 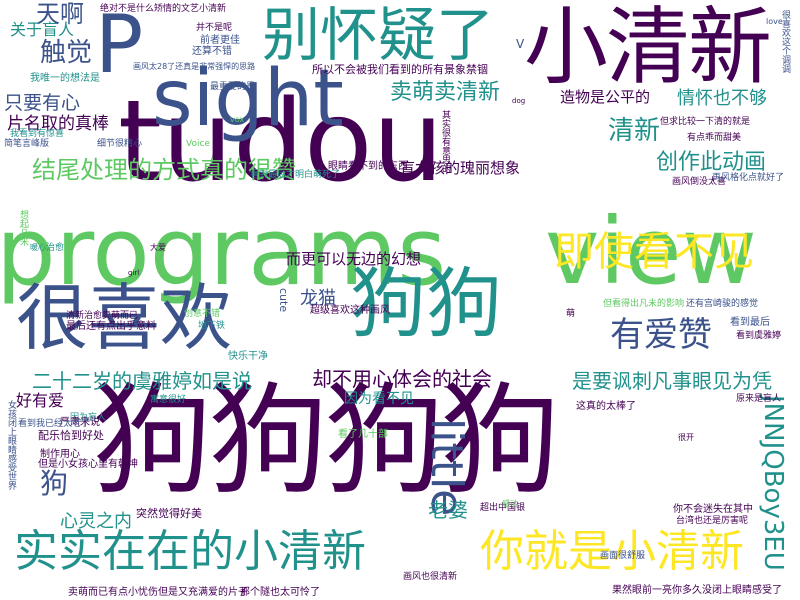 I want to click on word-huansuan: 还算不错, so click(x=212, y=51).